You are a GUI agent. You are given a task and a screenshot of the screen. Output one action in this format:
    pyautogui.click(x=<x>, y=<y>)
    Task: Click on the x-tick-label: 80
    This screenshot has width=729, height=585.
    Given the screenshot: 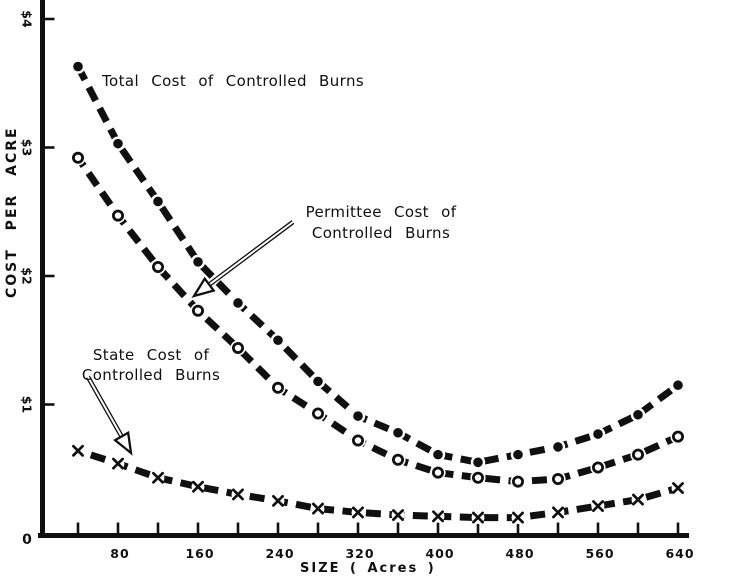 What is the action you would take?
    pyautogui.click(x=119, y=553)
    